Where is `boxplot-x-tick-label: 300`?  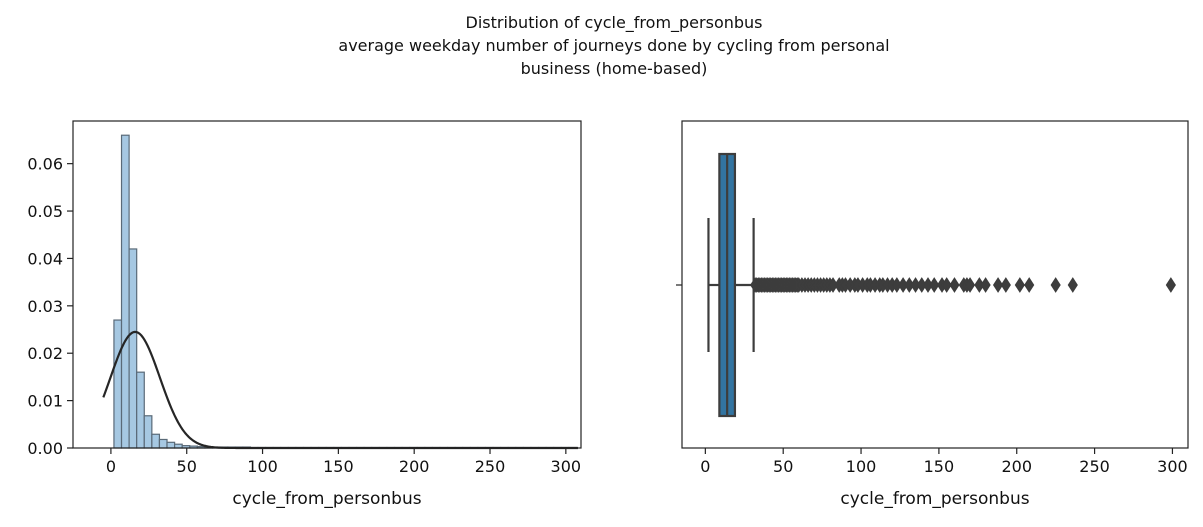 boxplot-x-tick-label: 300 is located at coordinates (1172, 466).